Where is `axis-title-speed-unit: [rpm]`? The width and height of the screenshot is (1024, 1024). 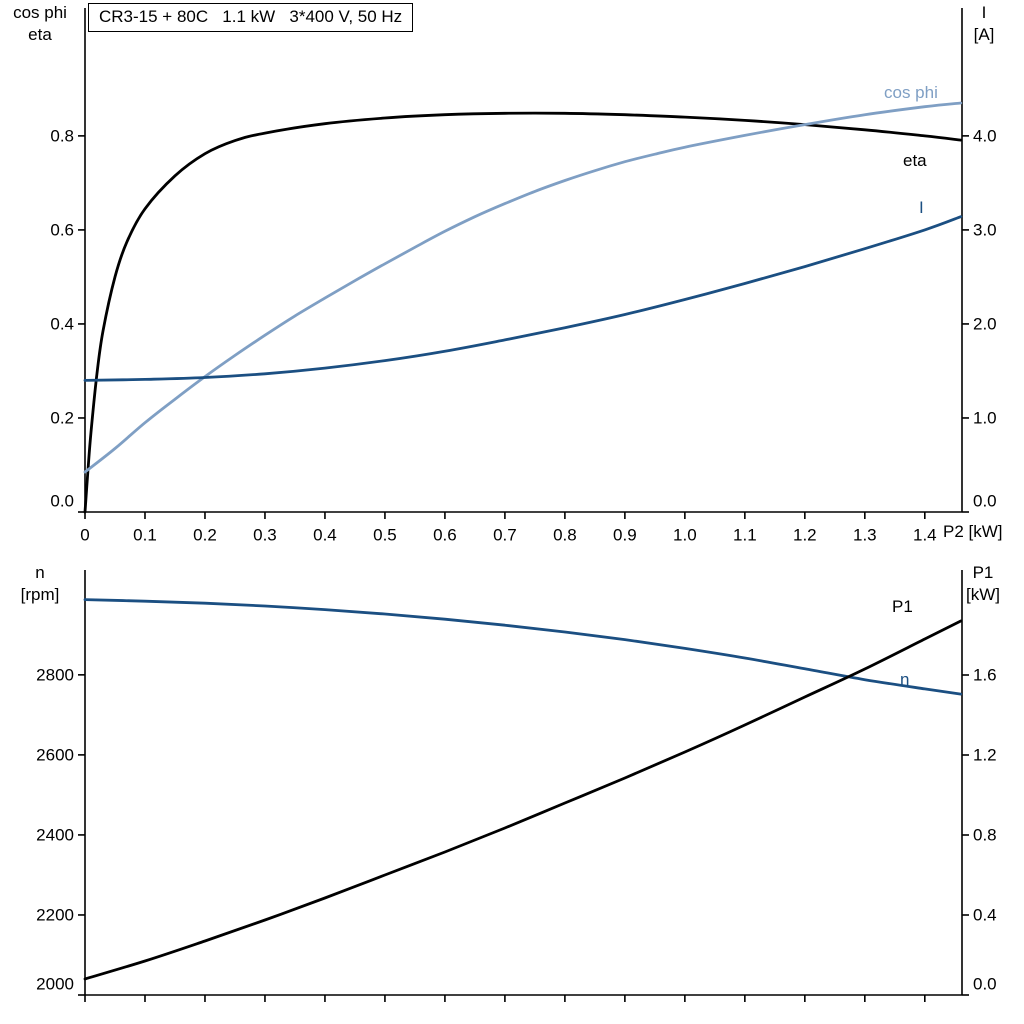
axis-title-speed-unit: [rpm] is located at coordinates (40, 594).